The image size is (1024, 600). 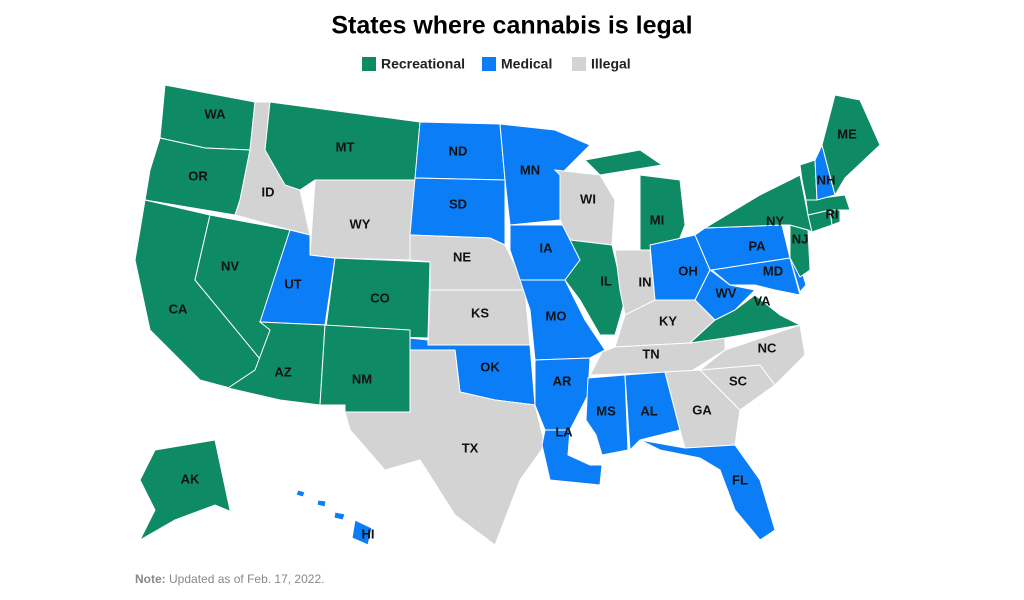 What do you see at coordinates (480, 312) in the screenshot?
I see `state-label: KS` at bounding box center [480, 312].